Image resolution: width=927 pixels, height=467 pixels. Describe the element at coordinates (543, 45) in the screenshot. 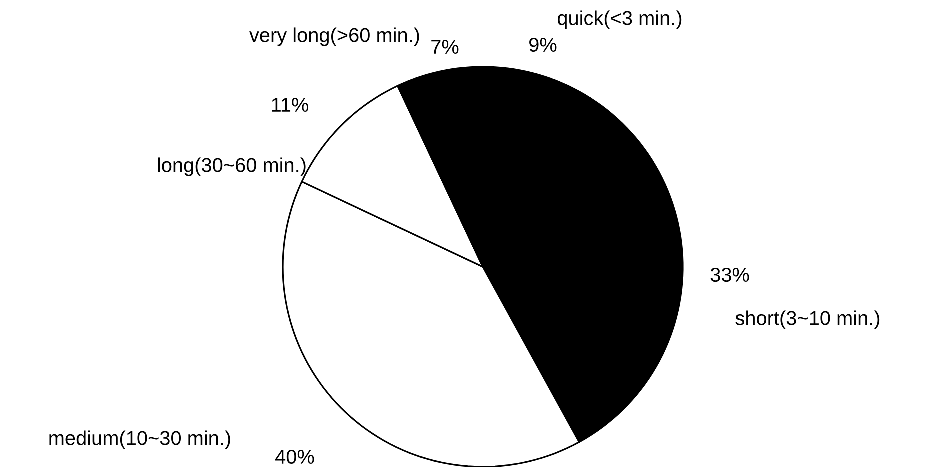

I see `data-label: 9%` at that location.